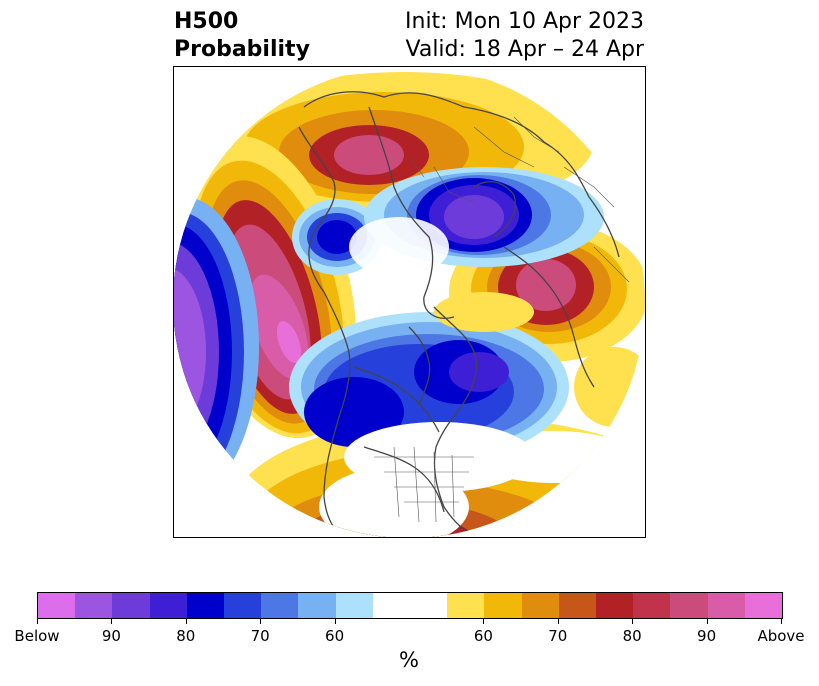 The width and height of the screenshot is (819, 686). What do you see at coordinates (242, 49) in the screenshot?
I see `title-product: Probability` at bounding box center [242, 49].